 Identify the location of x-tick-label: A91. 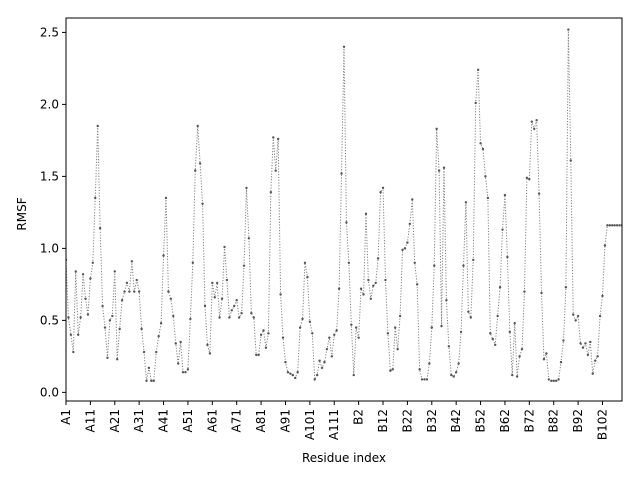
(285, 420).